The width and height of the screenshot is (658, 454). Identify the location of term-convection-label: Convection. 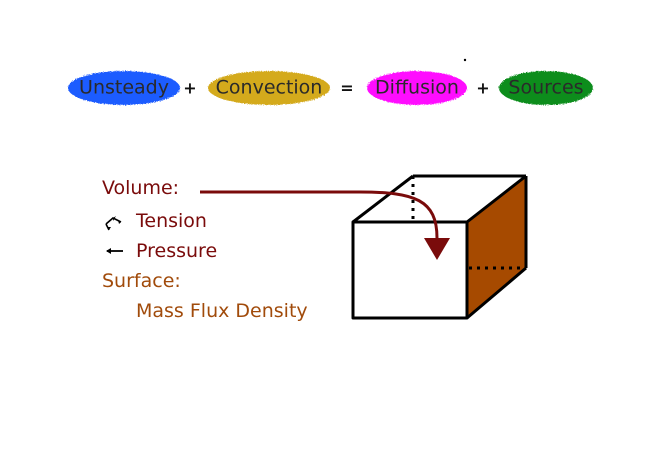
(269, 88).